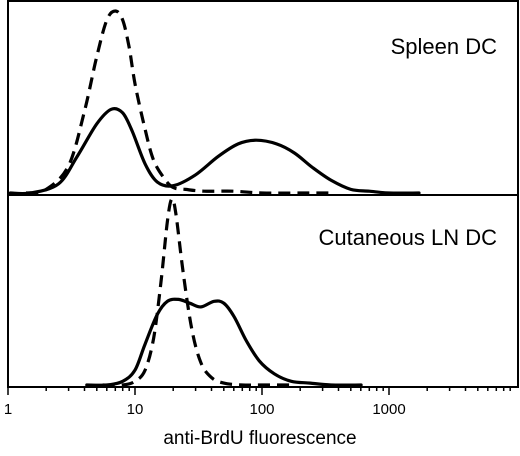 The width and height of the screenshot is (520, 456). What do you see at coordinates (8, 409) in the screenshot?
I see `x-tick-label: 1` at bounding box center [8, 409].